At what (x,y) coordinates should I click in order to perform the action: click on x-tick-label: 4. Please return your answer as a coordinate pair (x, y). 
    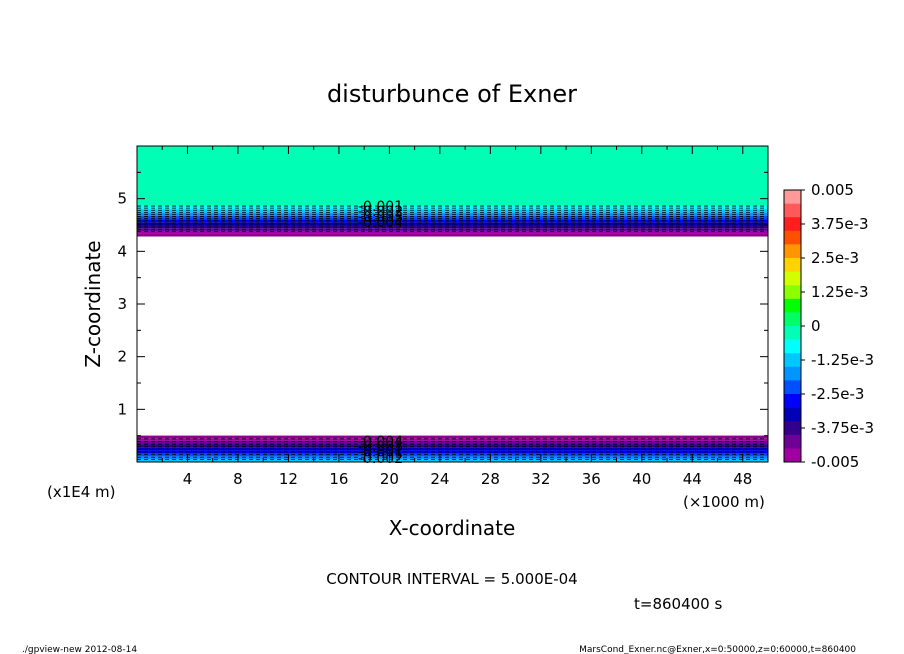
    Looking at the image, I should click on (188, 479).